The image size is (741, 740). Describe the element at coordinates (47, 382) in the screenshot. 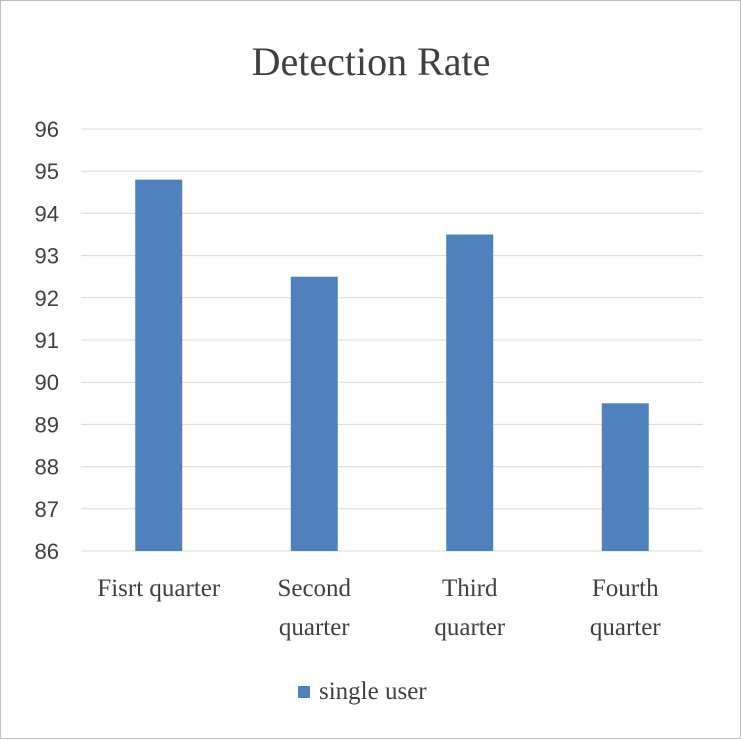

I see `y-tick-label: 90` at that location.